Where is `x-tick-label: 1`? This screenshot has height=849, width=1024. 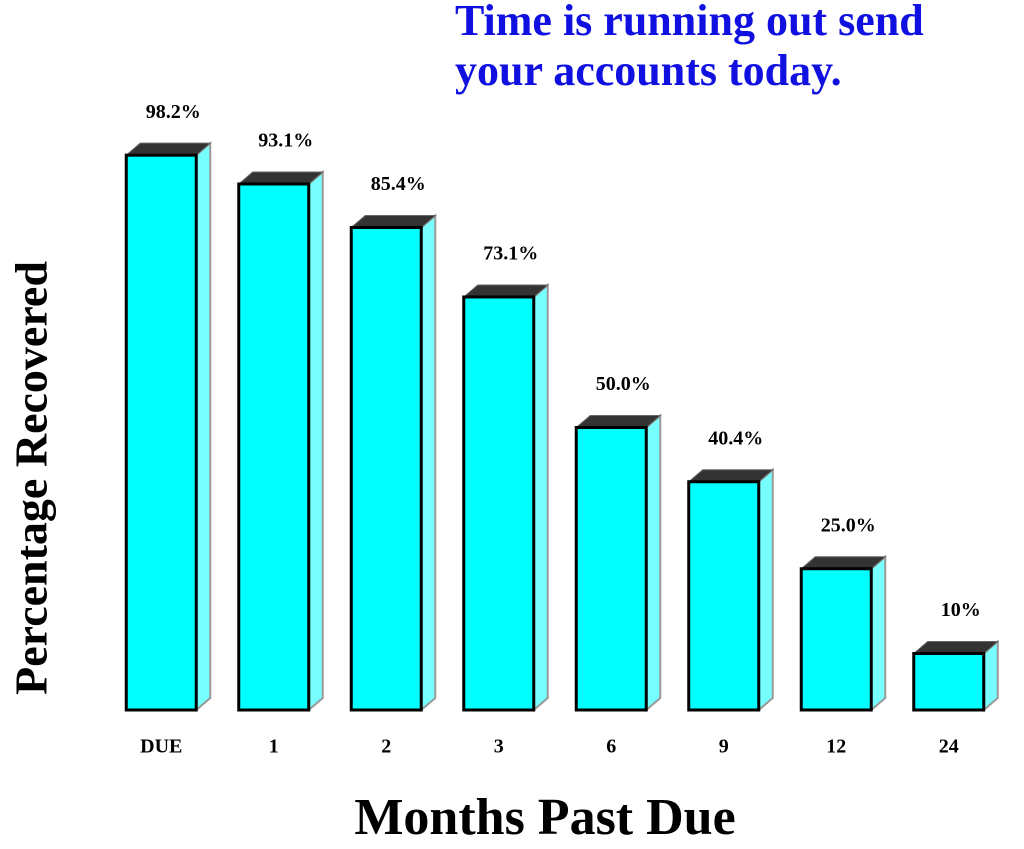 x-tick-label: 1 is located at coordinates (274, 747).